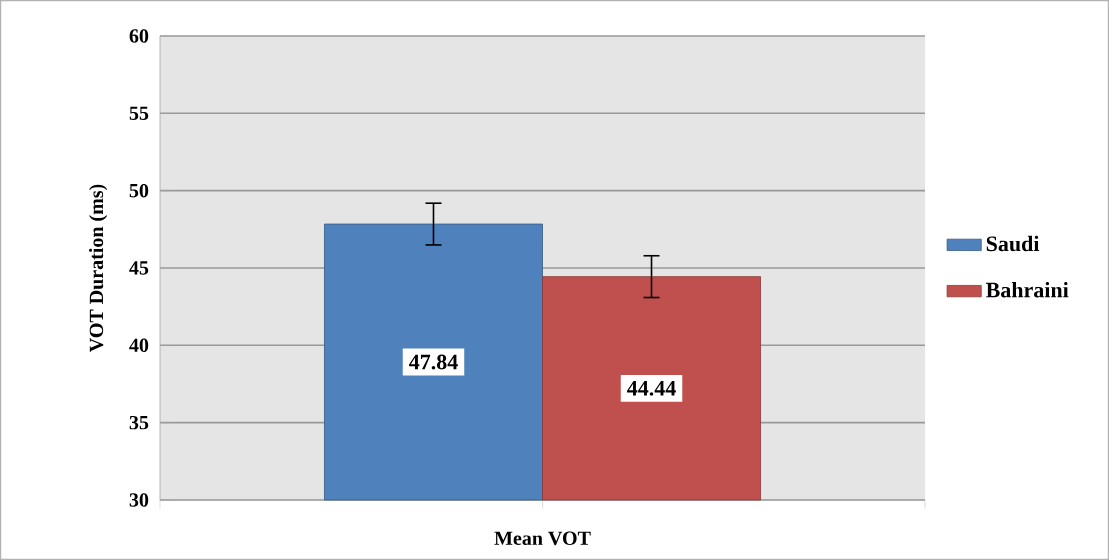  Describe the element at coordinates (139, 500) in the screenshot. I see `y-tick-label: 30` at that location.